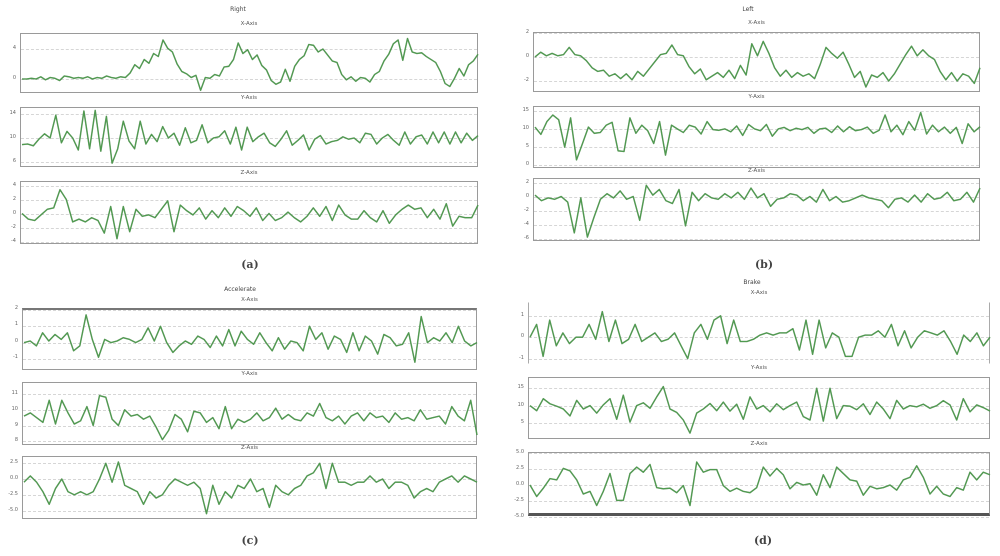  Describe the element at coordinates (16, 424) in the screenshot. I see `y-tick-label: 9` at that location.